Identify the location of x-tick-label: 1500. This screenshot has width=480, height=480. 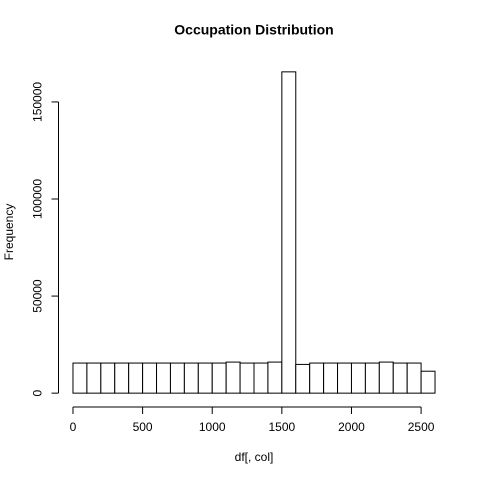
(281, 427).